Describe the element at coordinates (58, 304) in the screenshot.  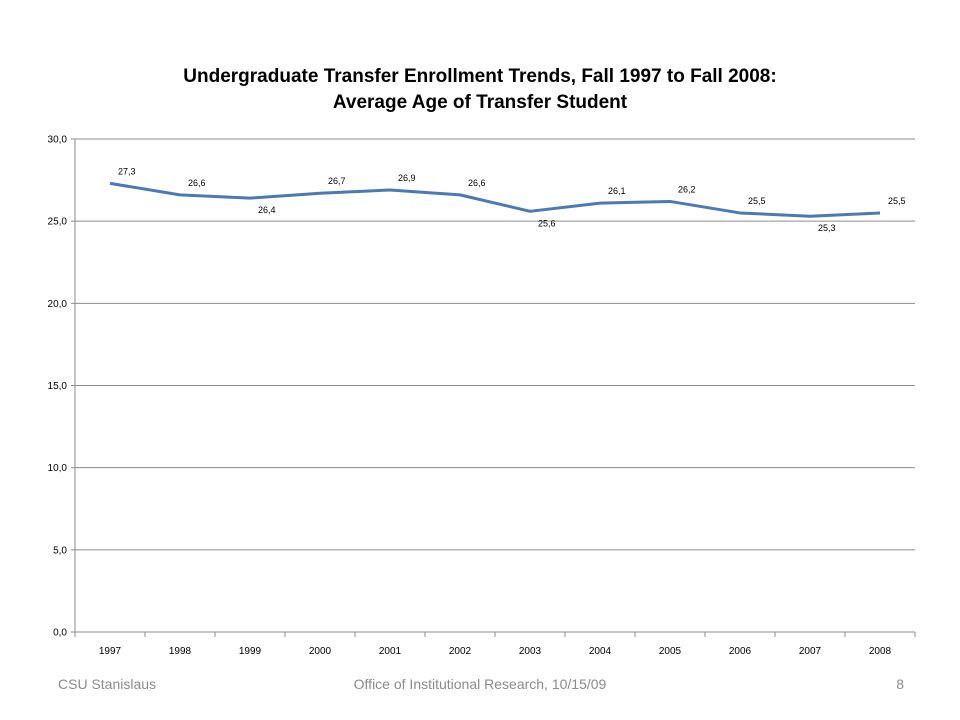
I see `y-tick-label: 20,0` at that location.